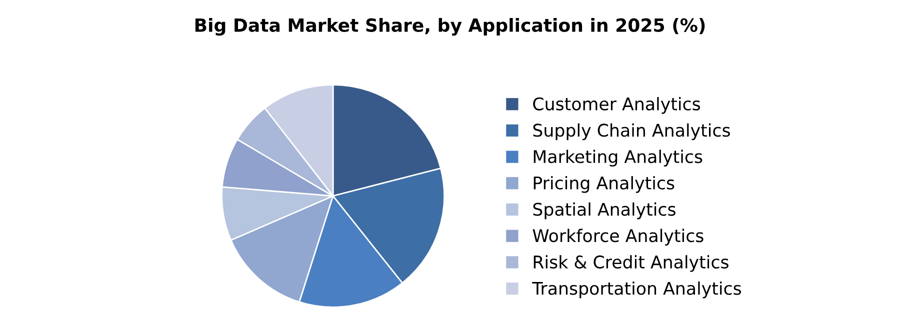 The width and height of the screenshot is (900, 335). What do you see at coordinates (604, 211) in the screenshot?
I see `legend-label: Spatial Analytics` at bounding box center [604, 211].